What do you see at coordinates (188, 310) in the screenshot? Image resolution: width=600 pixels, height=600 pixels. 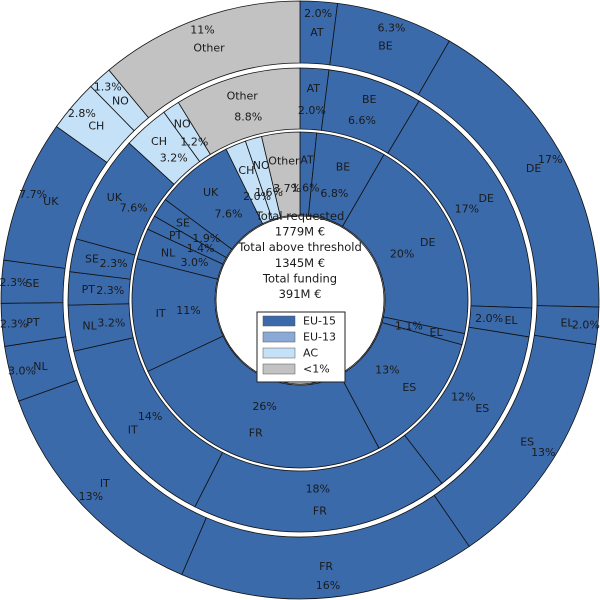 I see `ring-1-pct-label-it: 11%` at bounding box center [188, 310].